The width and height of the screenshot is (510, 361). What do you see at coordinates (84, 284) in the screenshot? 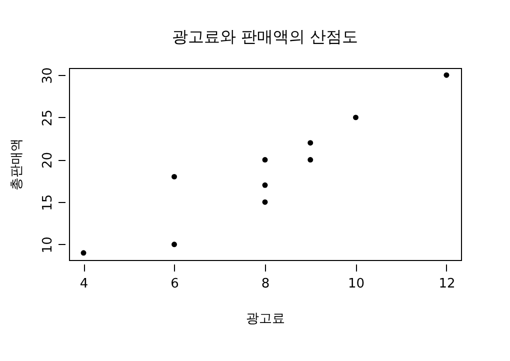
I see `x-tick-label: 4` at bounding box center [84, 284].